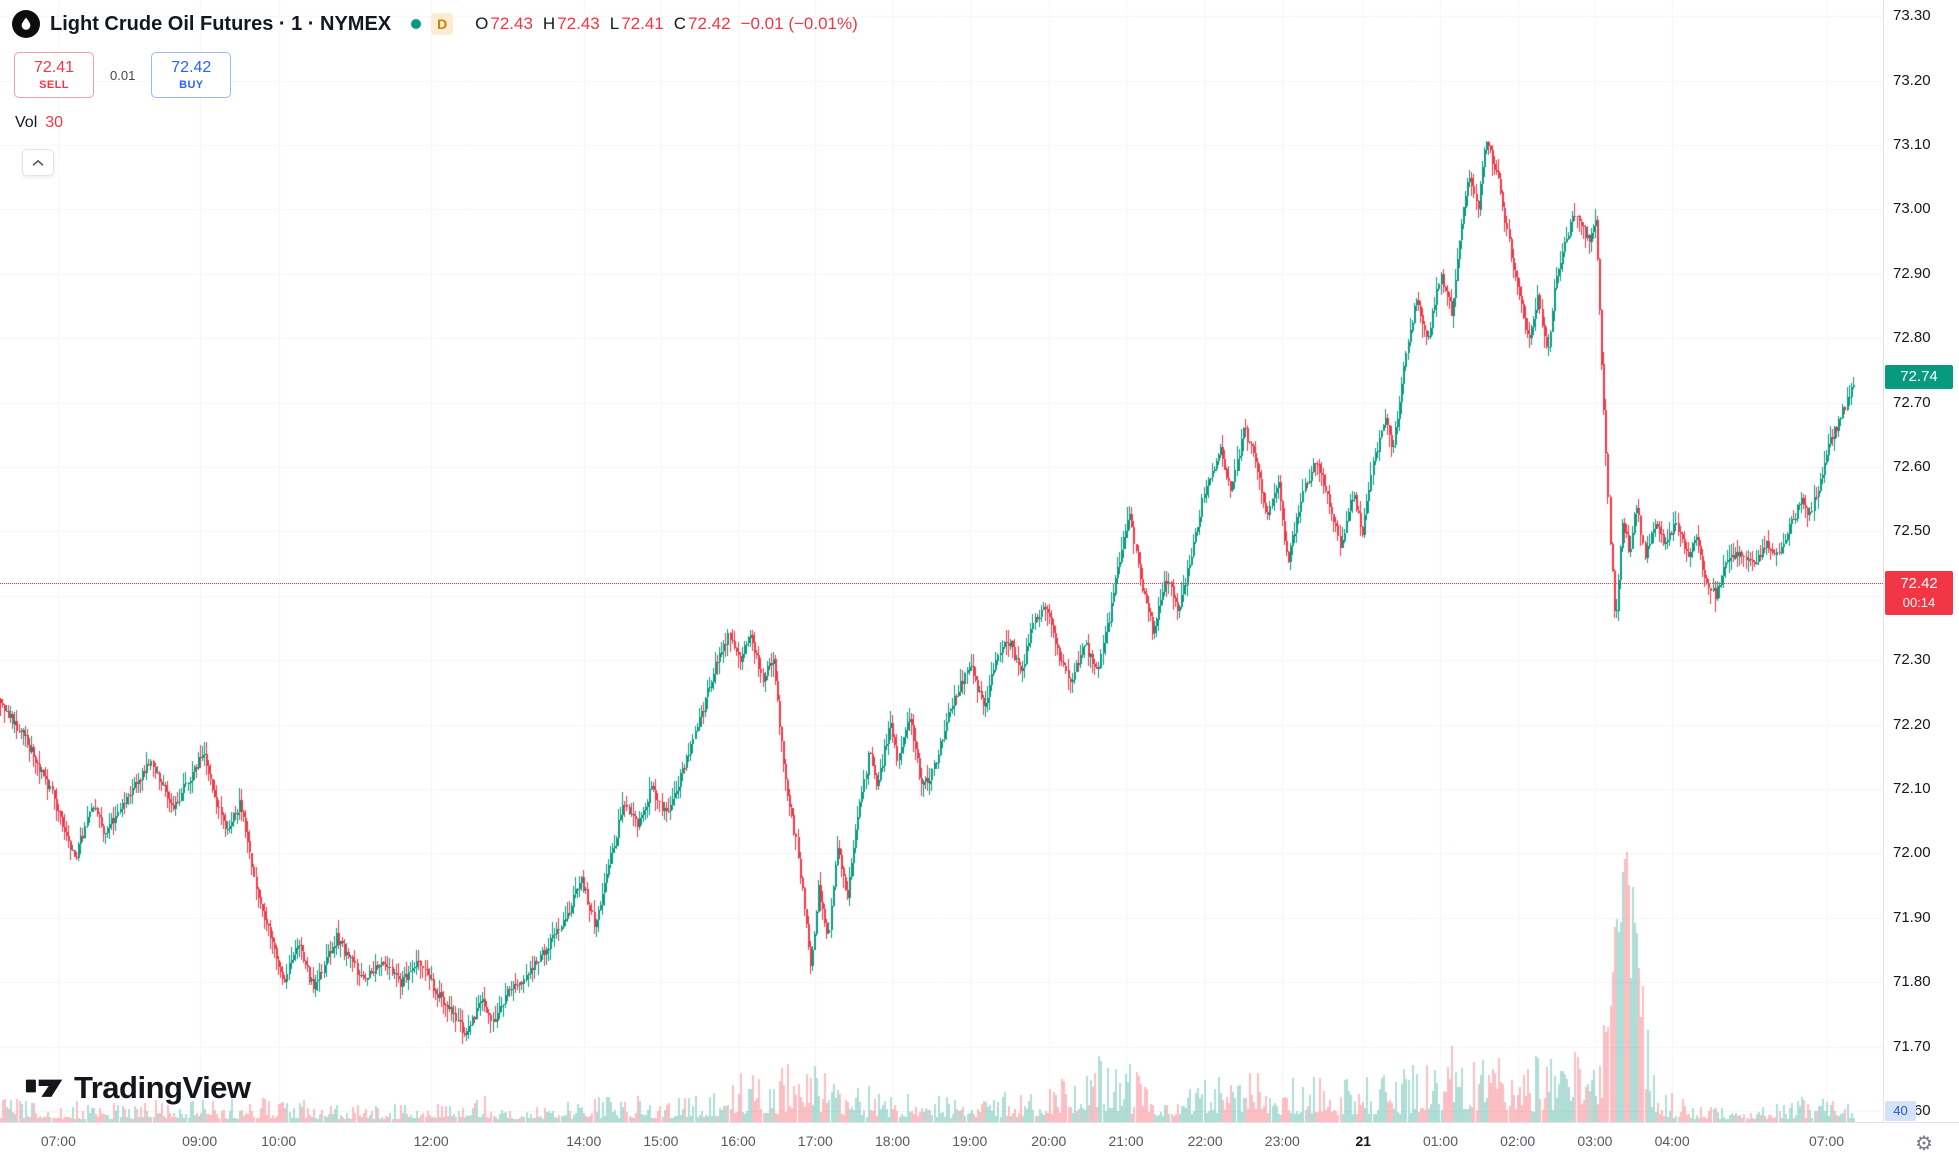 This screenshot has width=1959, height=1167. What do you see at coordinates (1912, 402) in the screenshot?
I see `price-axis-label: 72.70` at bounding box center [1912, 402].